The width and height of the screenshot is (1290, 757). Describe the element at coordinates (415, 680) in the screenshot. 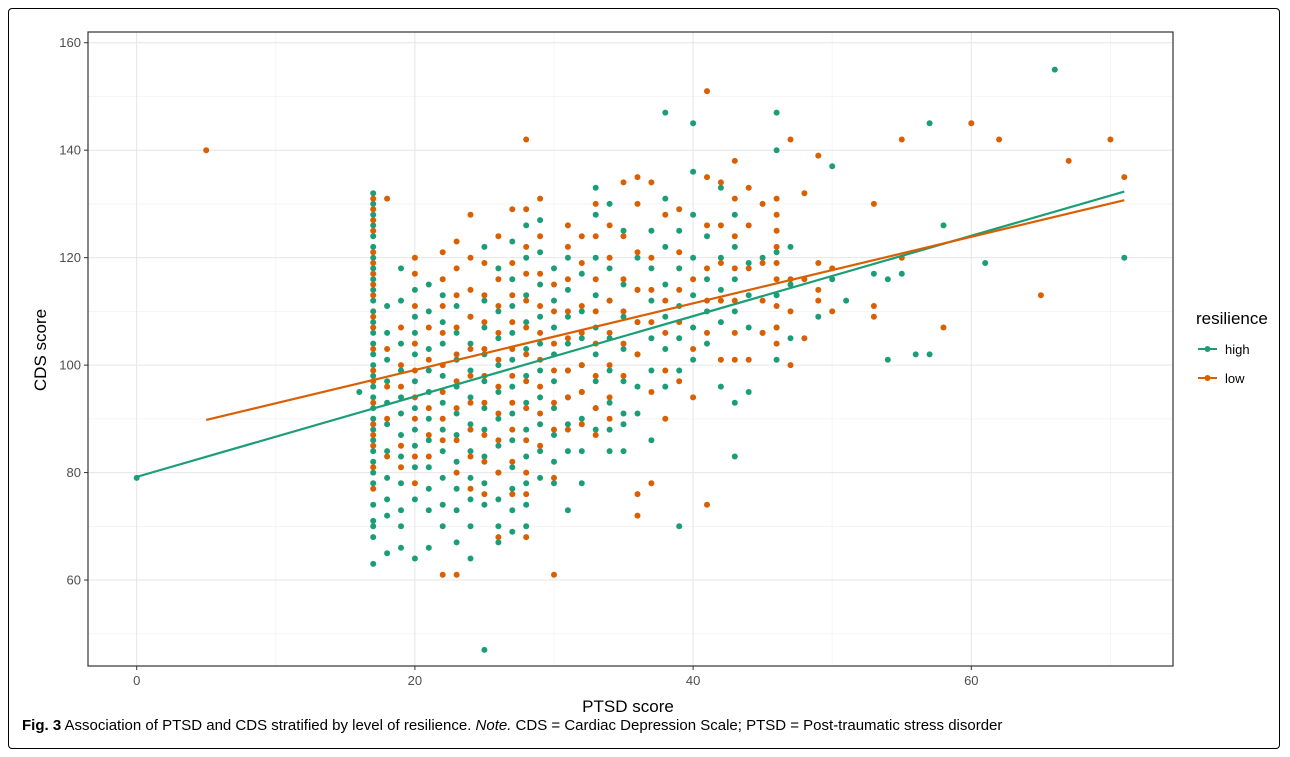

I see `x-tick-label: 20` at that location.